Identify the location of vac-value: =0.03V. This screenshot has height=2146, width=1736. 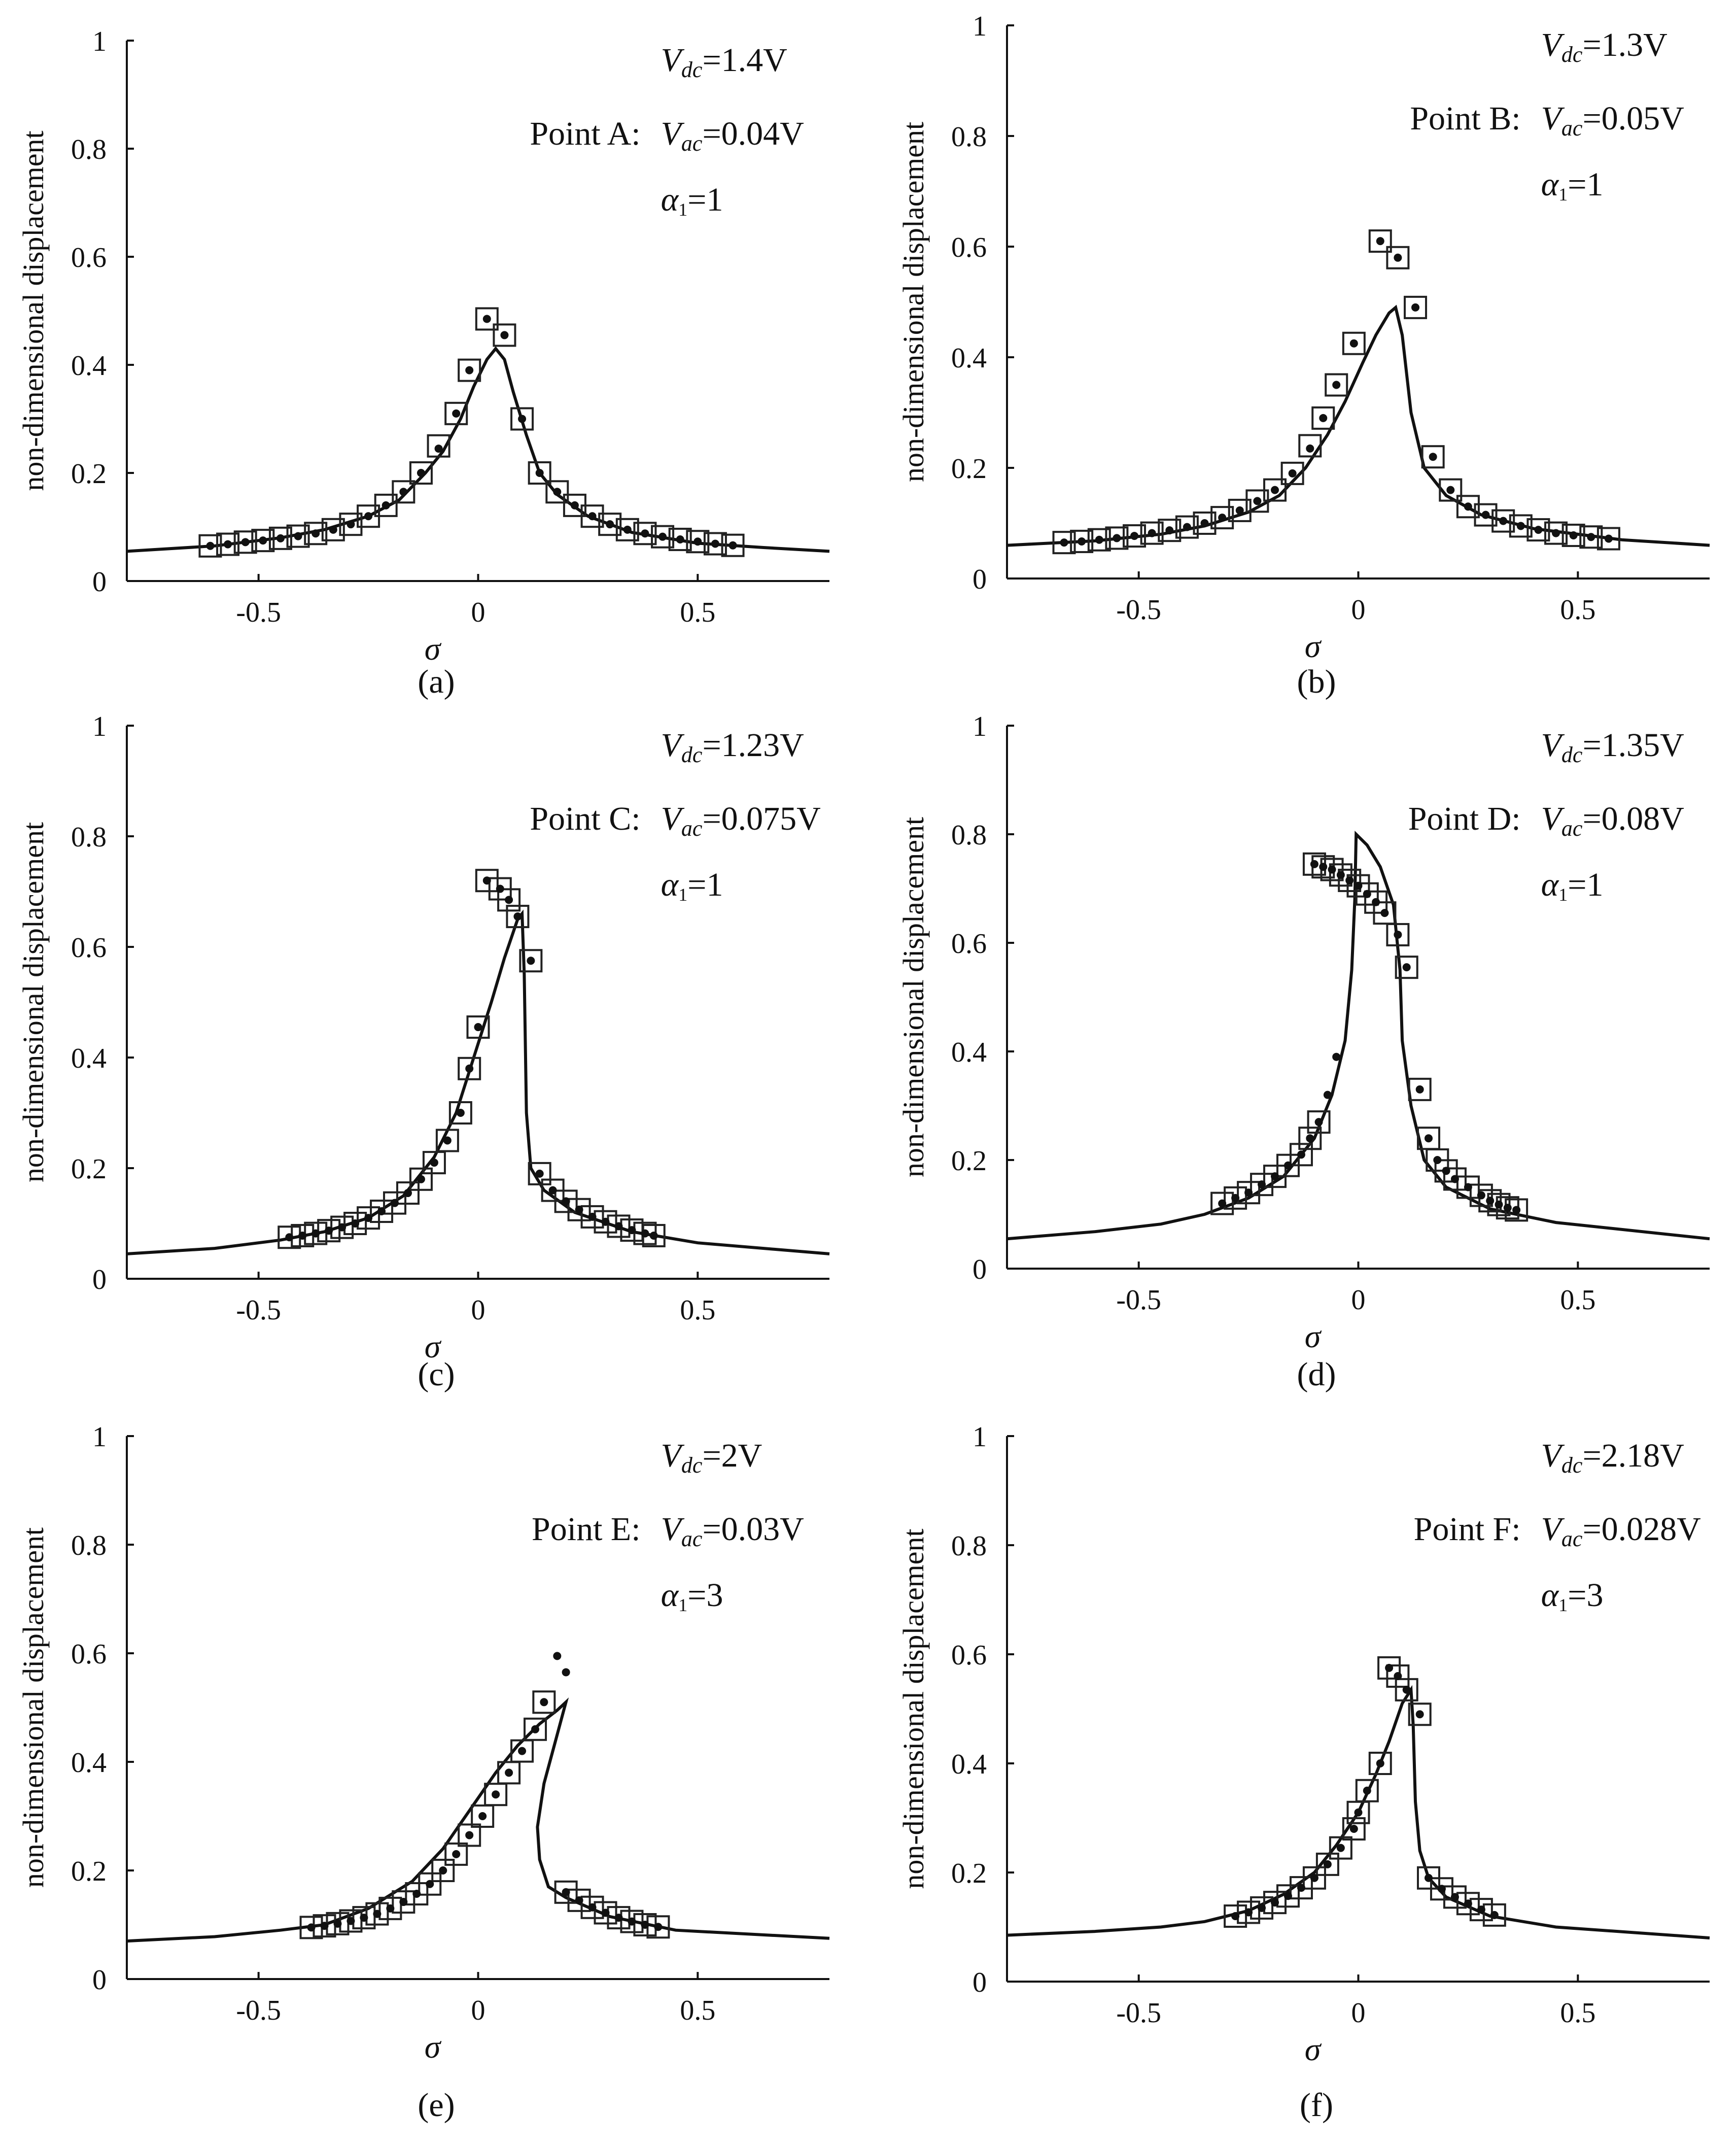
(753, 1529).